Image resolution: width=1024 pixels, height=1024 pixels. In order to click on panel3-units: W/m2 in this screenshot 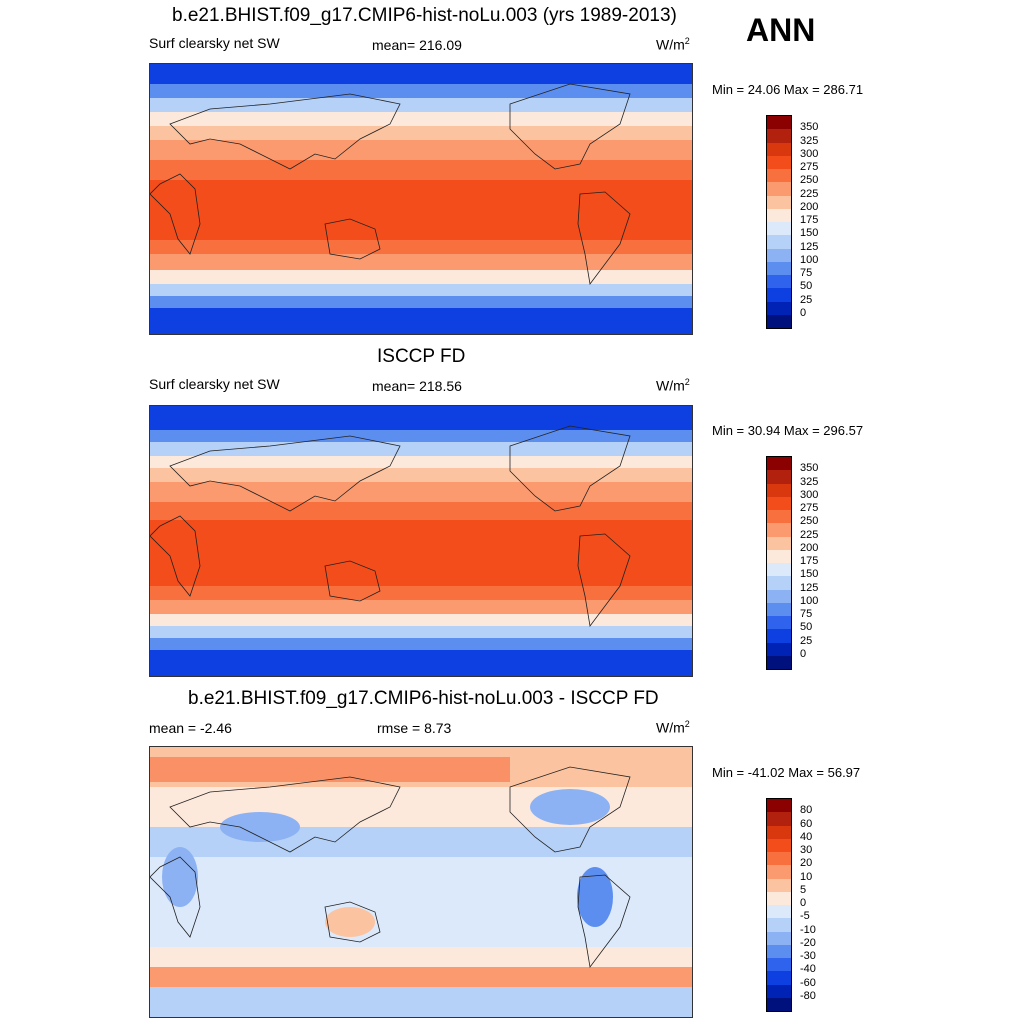, I will do `click(673, 727)`.